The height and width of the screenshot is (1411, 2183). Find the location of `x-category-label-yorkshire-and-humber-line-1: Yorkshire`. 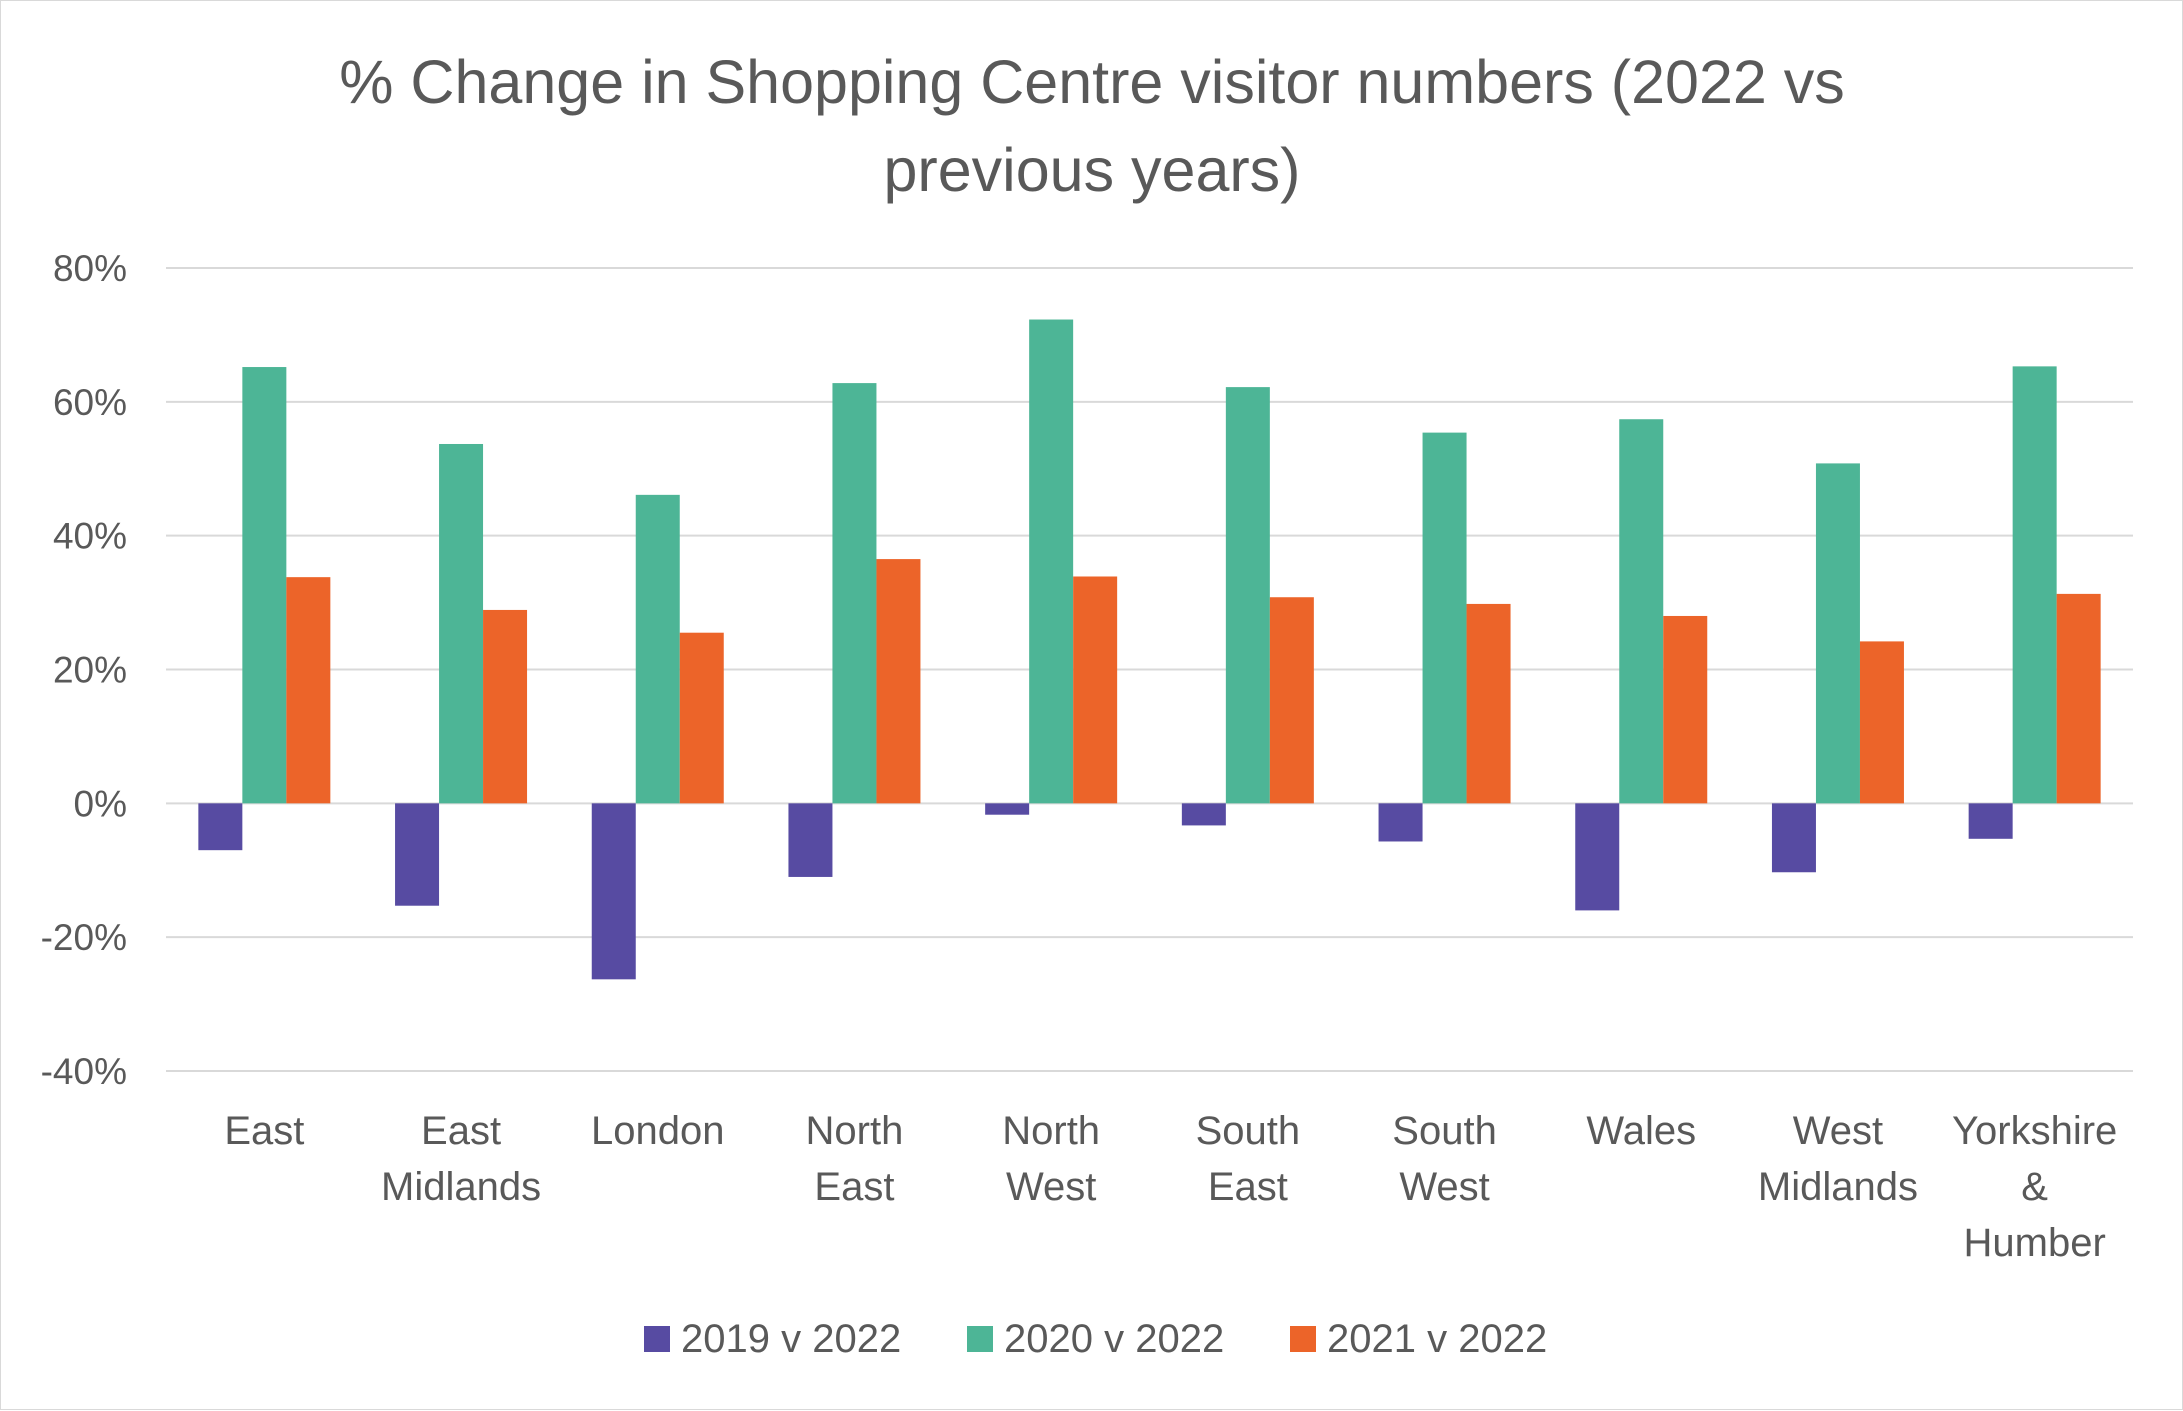

x-category-label-yorkshire-and-humber-line-1: Yorkshire is located at coordinates (2034, 1131).